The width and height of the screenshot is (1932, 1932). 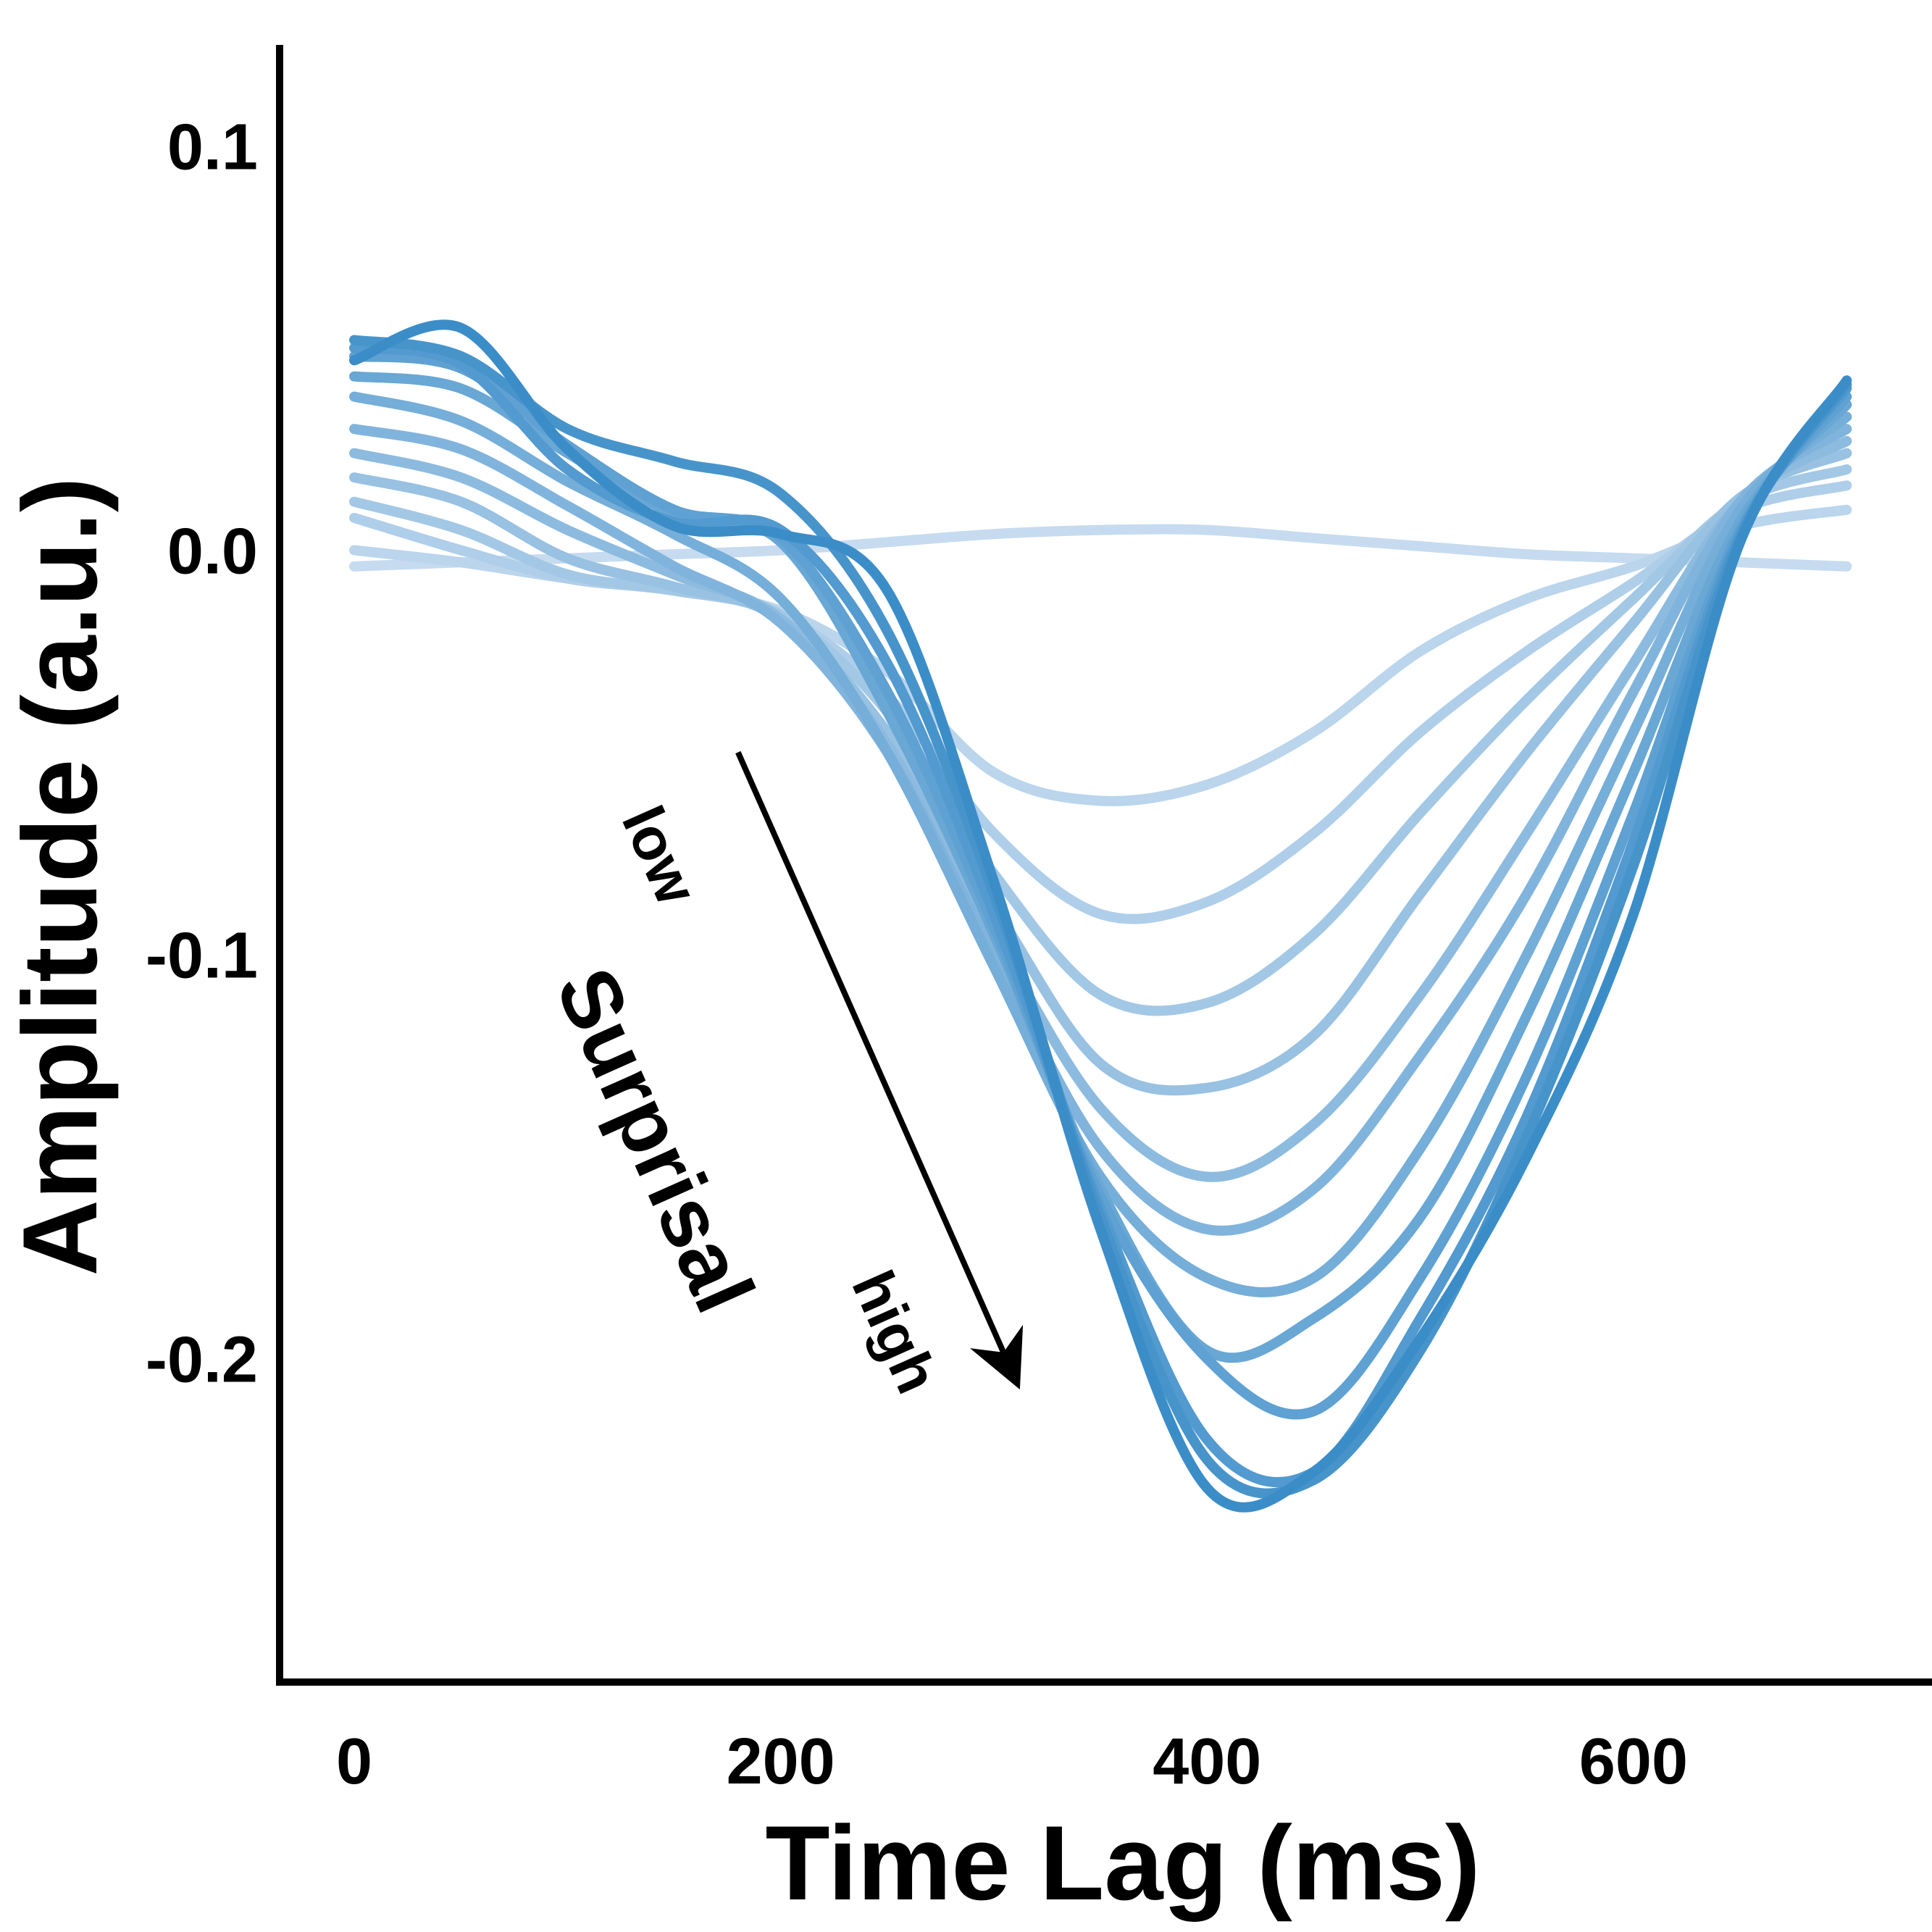 I want to click on y-tick-label: 0.0, so click(x=212, y=552).